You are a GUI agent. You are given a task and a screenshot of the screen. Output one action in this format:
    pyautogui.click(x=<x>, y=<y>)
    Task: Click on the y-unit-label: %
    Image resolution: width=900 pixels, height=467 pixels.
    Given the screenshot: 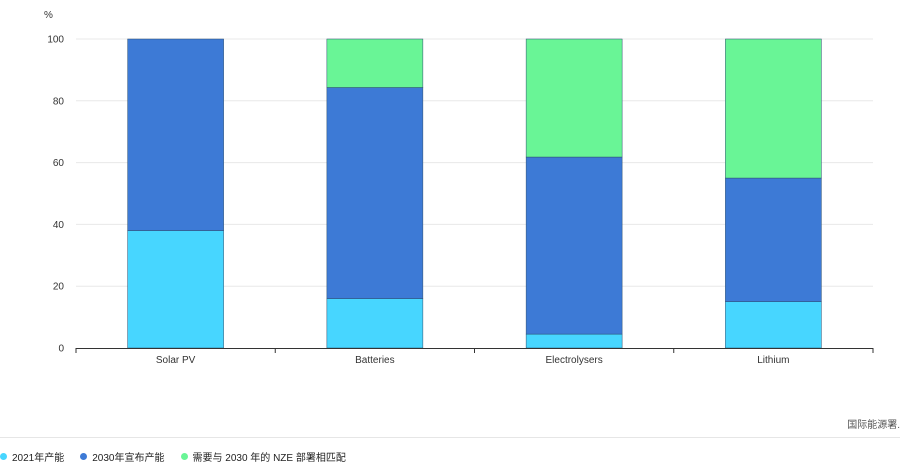 What is the action you would take?
    pyautogui.click(x=48, y=15)
    